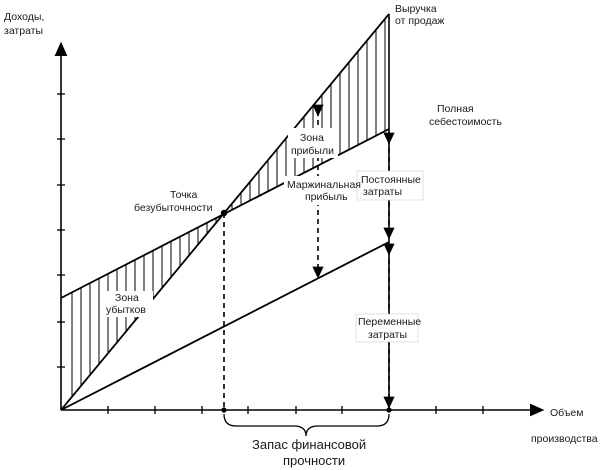  I want to click on breakeven-label-line2: безубыточности, so click(173, 208).